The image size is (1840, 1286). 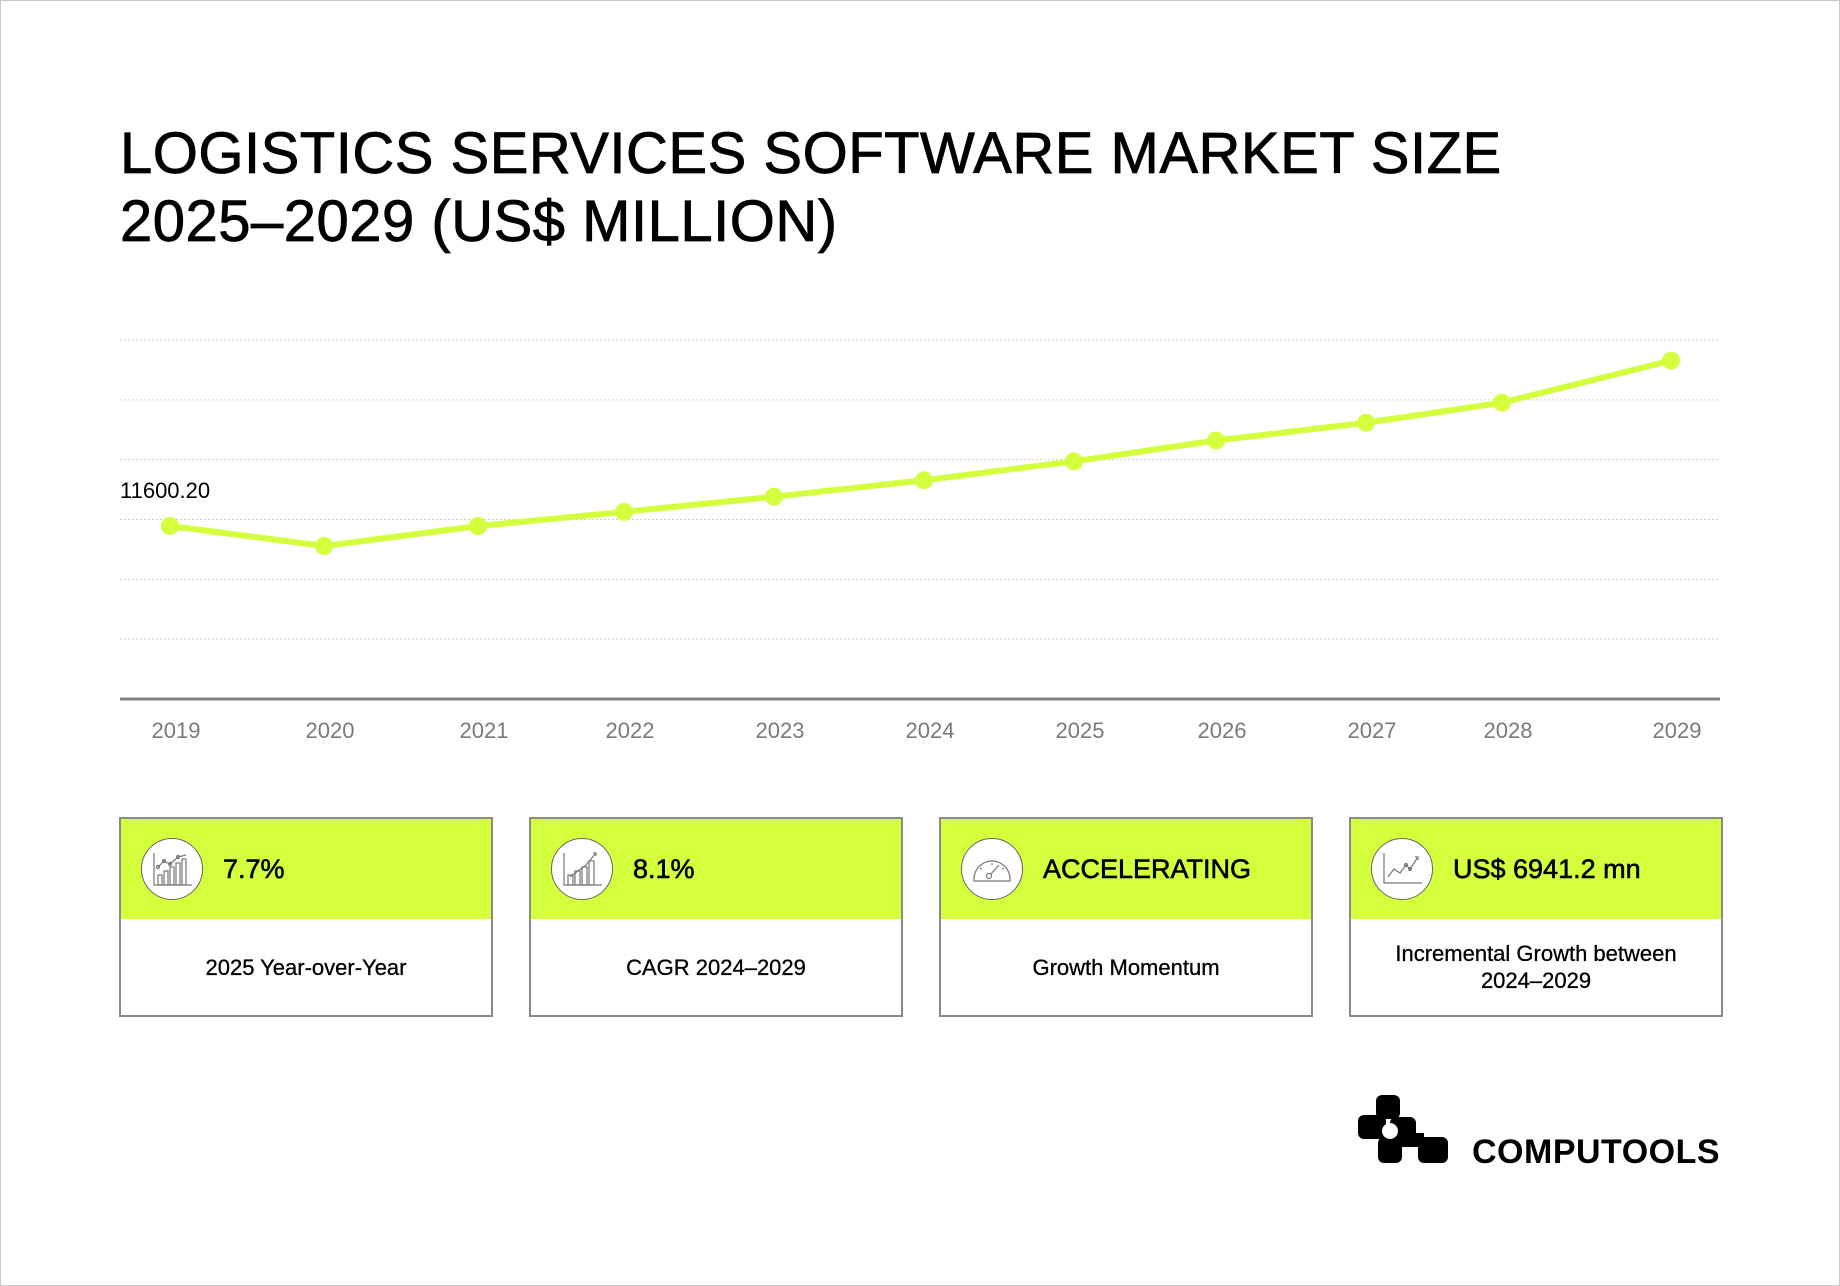 I want to click on brand-name: COMPUTOOLS, so click(x=1596, y=1152).